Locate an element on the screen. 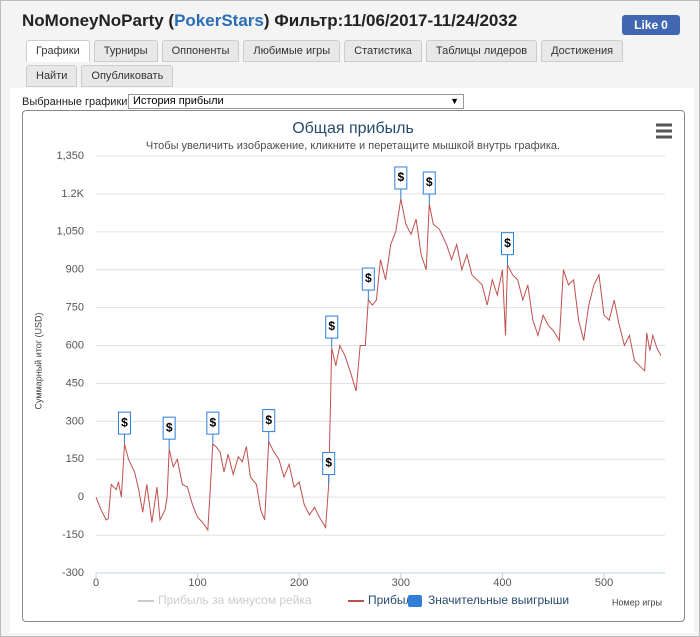 Image resolution: width=700 pixels, height=637 pixels. selector-label: Выбранные графики: is located at coordinates (76, 102).